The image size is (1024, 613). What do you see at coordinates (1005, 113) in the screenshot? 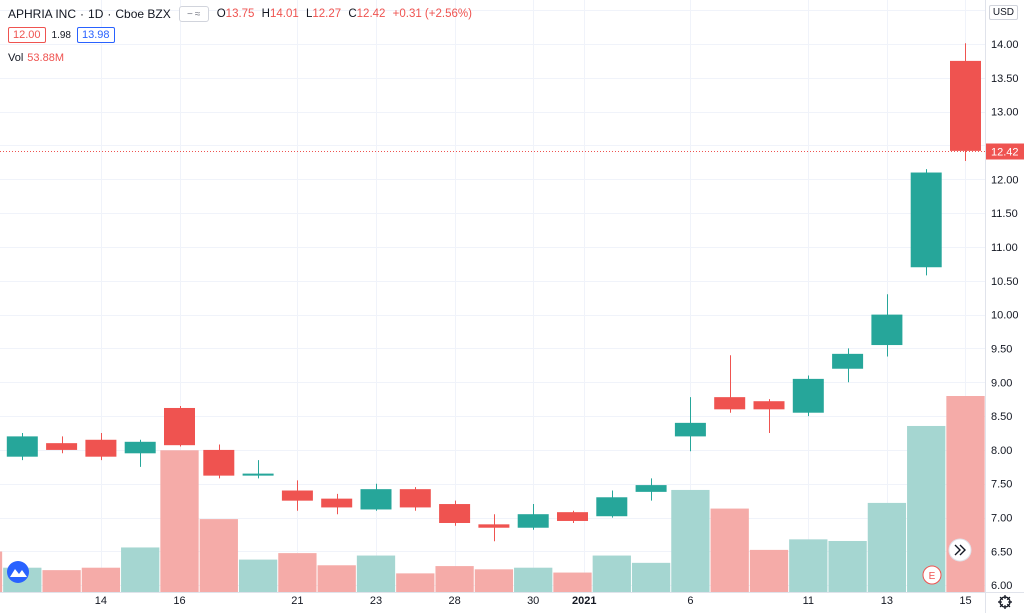
I see `y-tick-label: 13.00` at bounding box center [1005, 113].